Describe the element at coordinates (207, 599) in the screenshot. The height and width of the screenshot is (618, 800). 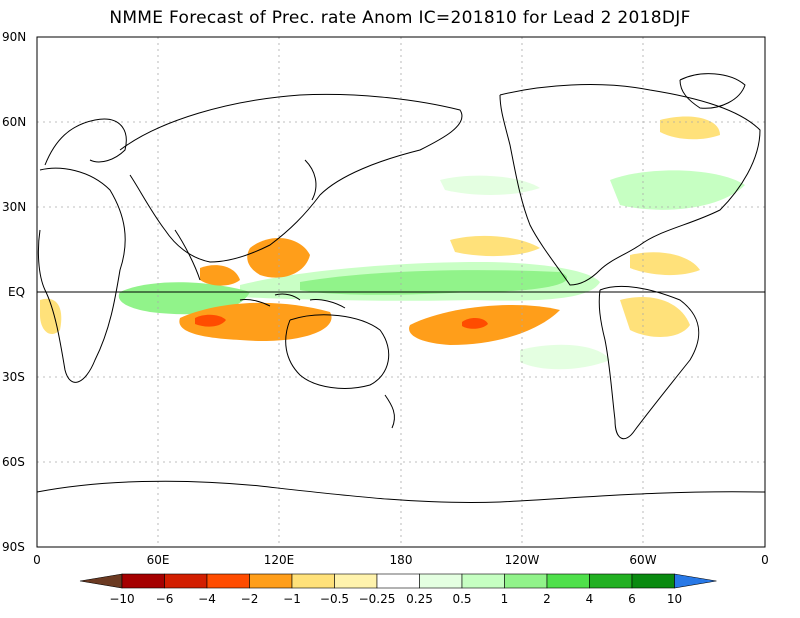
I see `colorbar-label: −4` at that location.